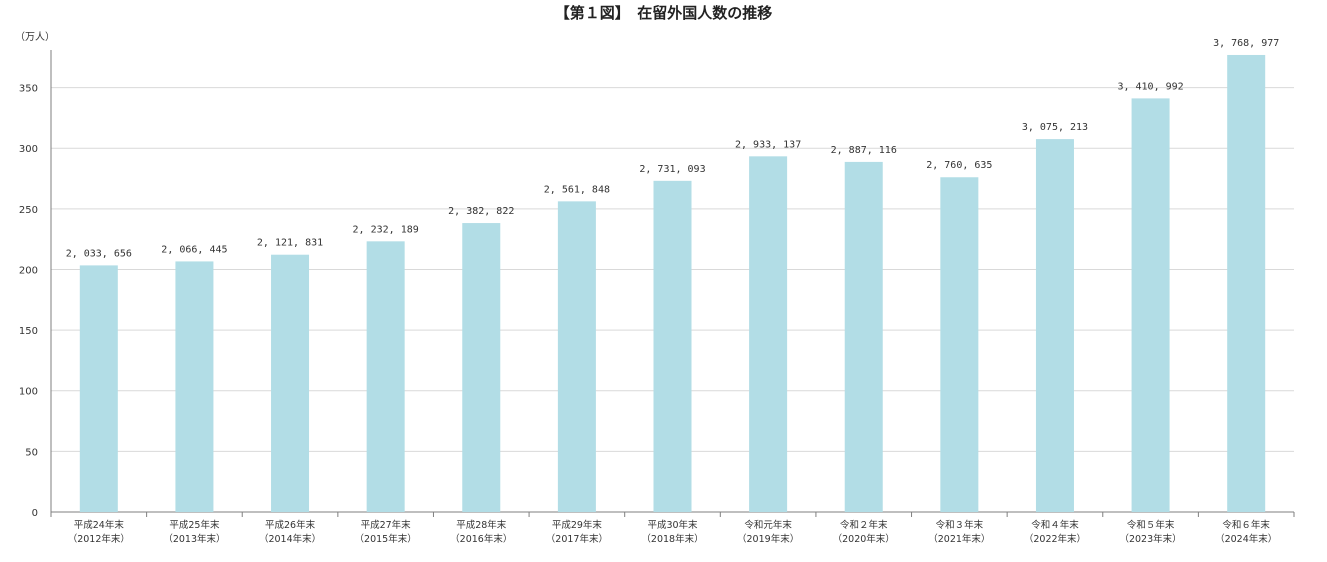 The width and height of the screenshot is (1327, 562). I want to click on y-axis-unit-label: （万人）, so click(35, 37).